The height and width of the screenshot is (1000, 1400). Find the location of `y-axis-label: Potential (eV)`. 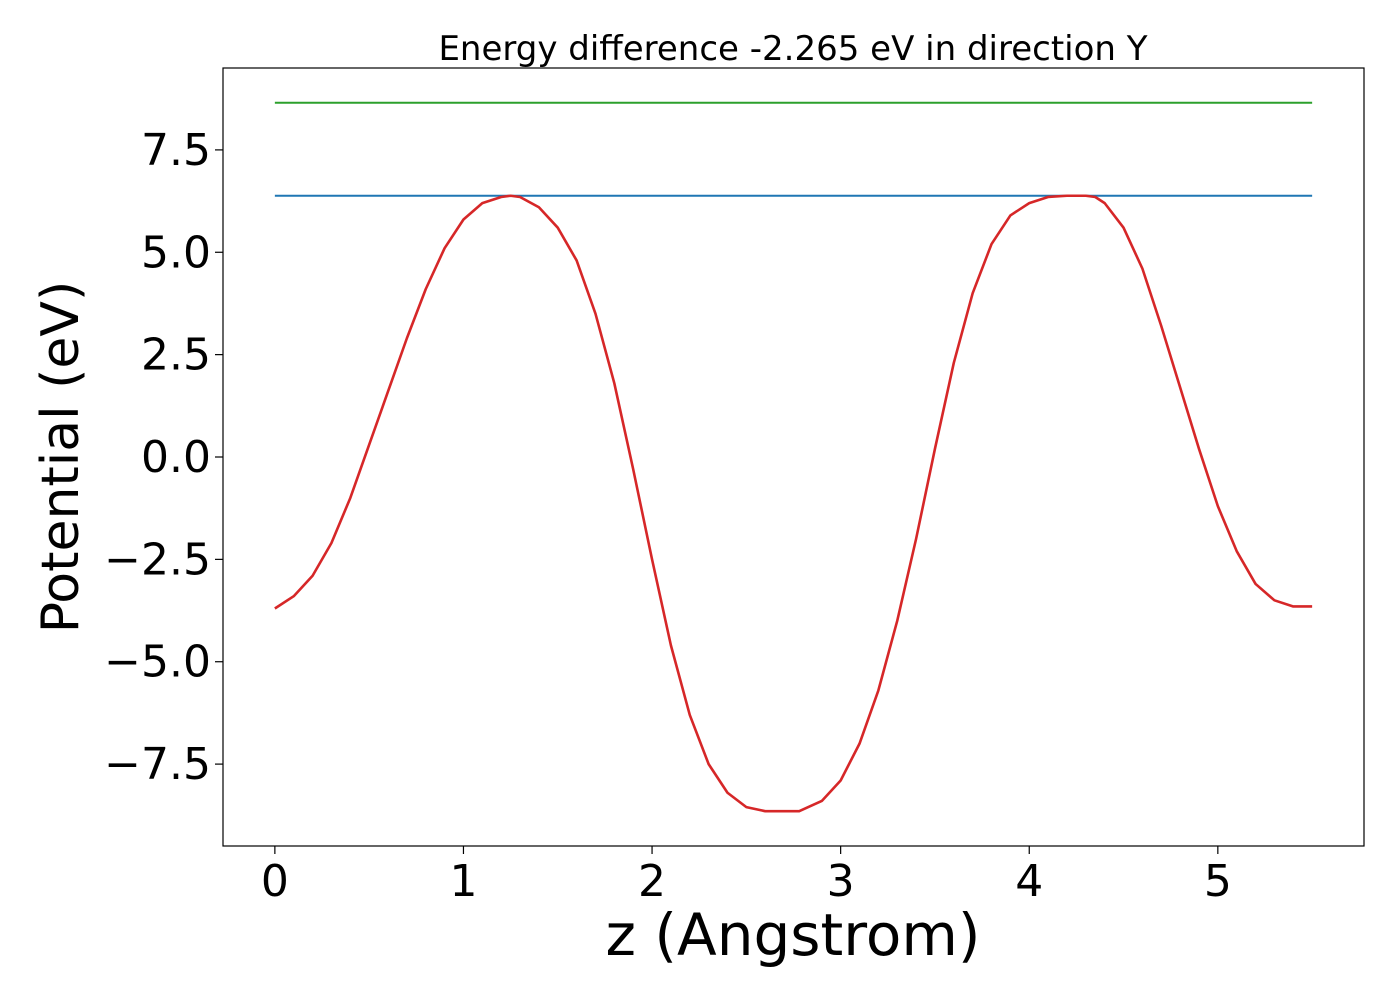

y-axis-label: Potential (eV) is located at coordinates (61, 457).